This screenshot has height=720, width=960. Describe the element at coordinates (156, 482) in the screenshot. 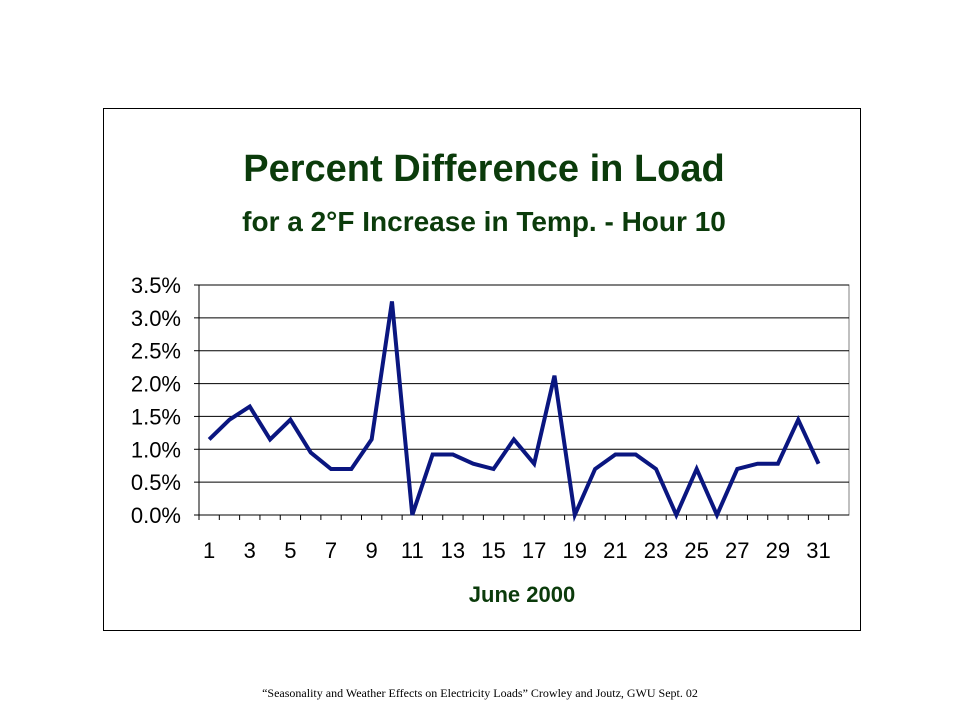

I see `y-tick-label: 0.5%` at that location.